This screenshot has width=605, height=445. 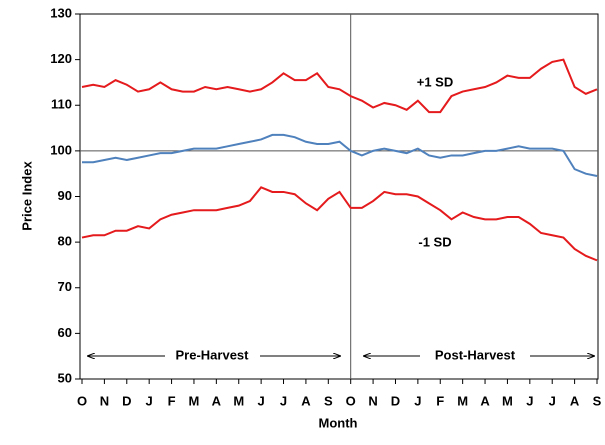 What do you see at coordinates (475, 354) in the screenshot?
I see `annotation: Post-Harvest` at bounding box center [475, 354].